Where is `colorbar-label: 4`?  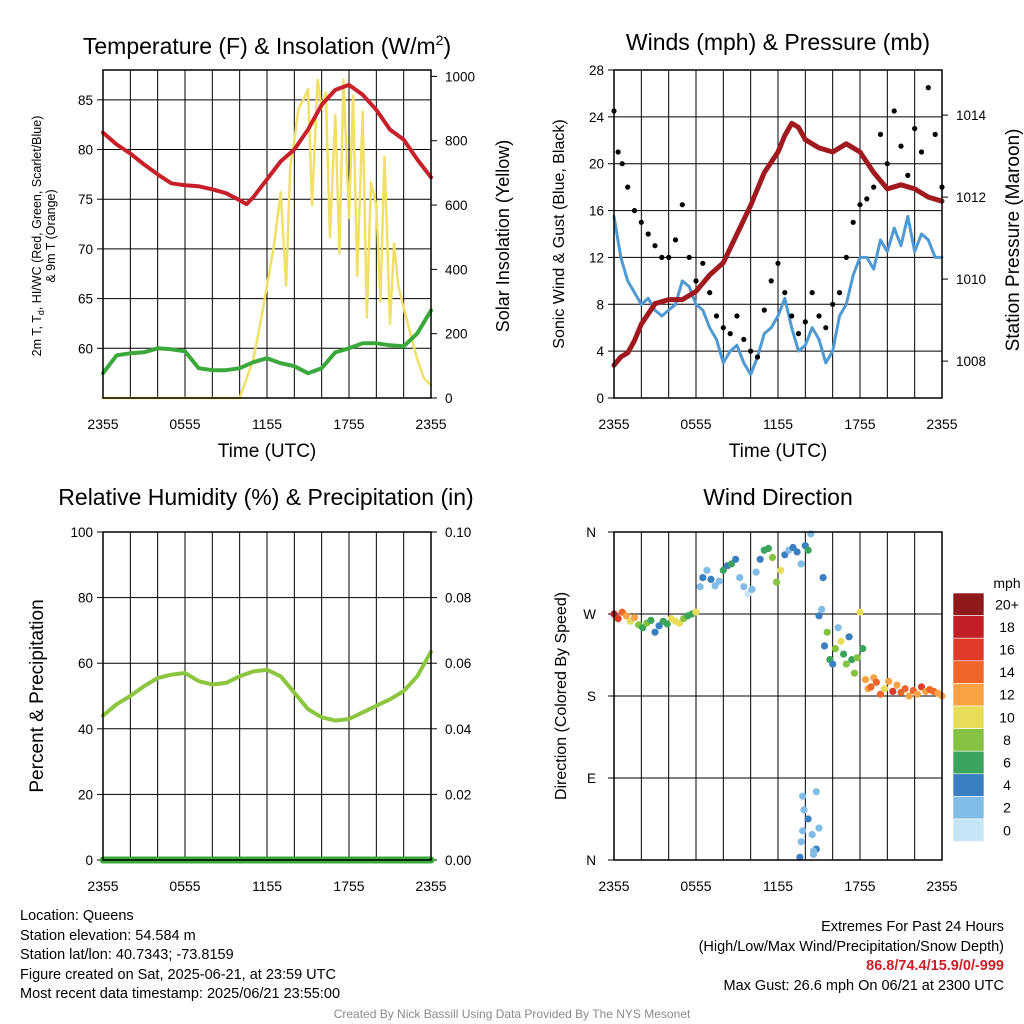
colorbar-label: 4 is located at coordinates (1007, 785).